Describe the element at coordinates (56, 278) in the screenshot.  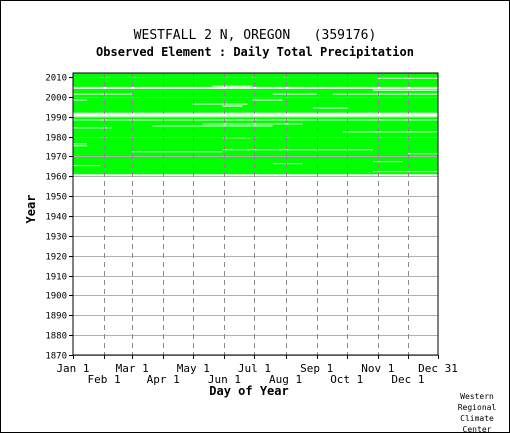
I see `y-tick-label: 1910` at that location.